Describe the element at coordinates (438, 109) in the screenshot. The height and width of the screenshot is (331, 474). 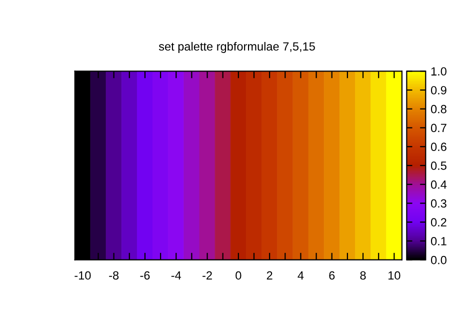
I see `color-bar-label: 0.8` at that location.